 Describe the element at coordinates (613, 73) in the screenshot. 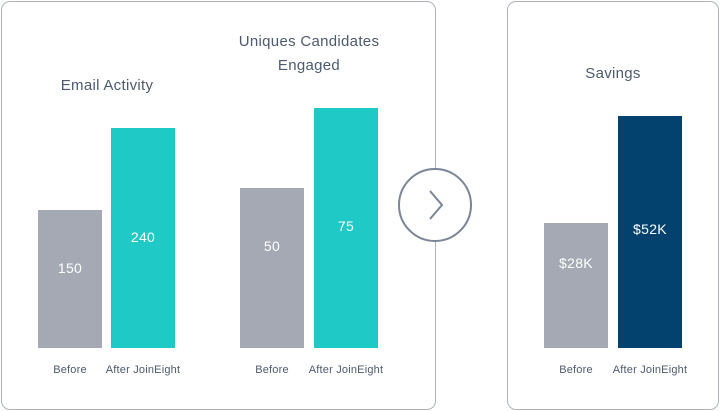

I see `chart-title: Savings` at that location.